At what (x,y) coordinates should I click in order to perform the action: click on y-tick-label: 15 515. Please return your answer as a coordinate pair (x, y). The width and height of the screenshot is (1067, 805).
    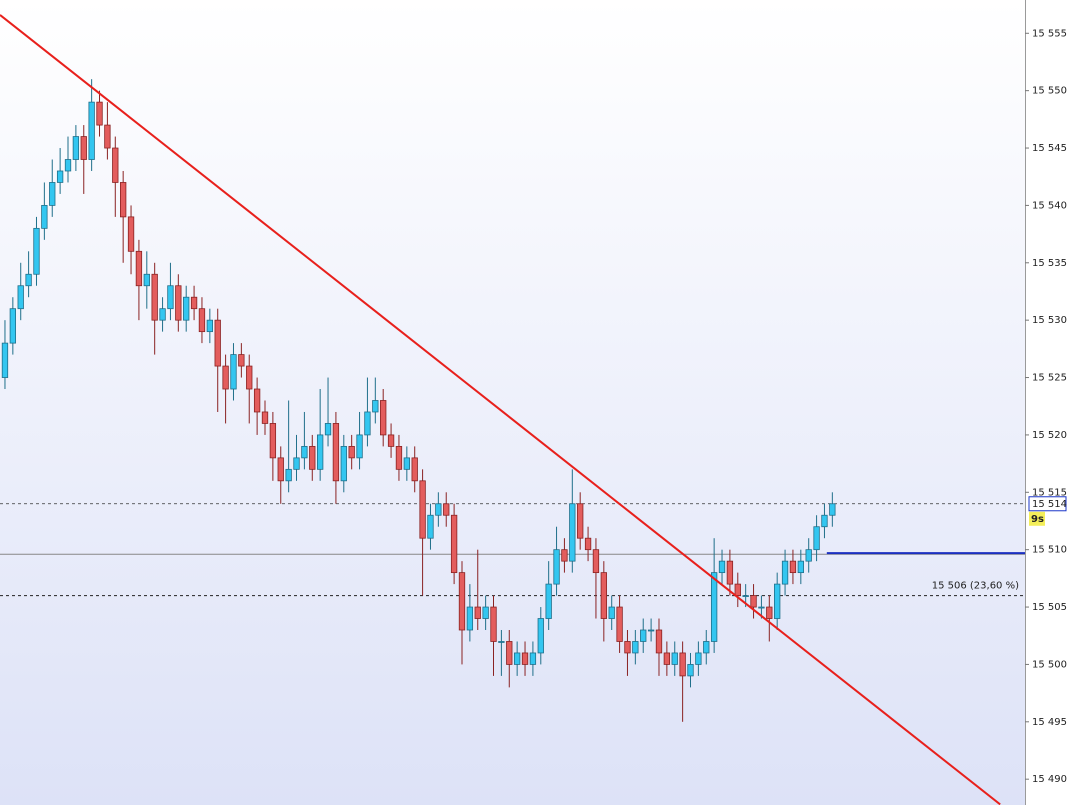
    Looking at the image, I should click on (1049, 492).